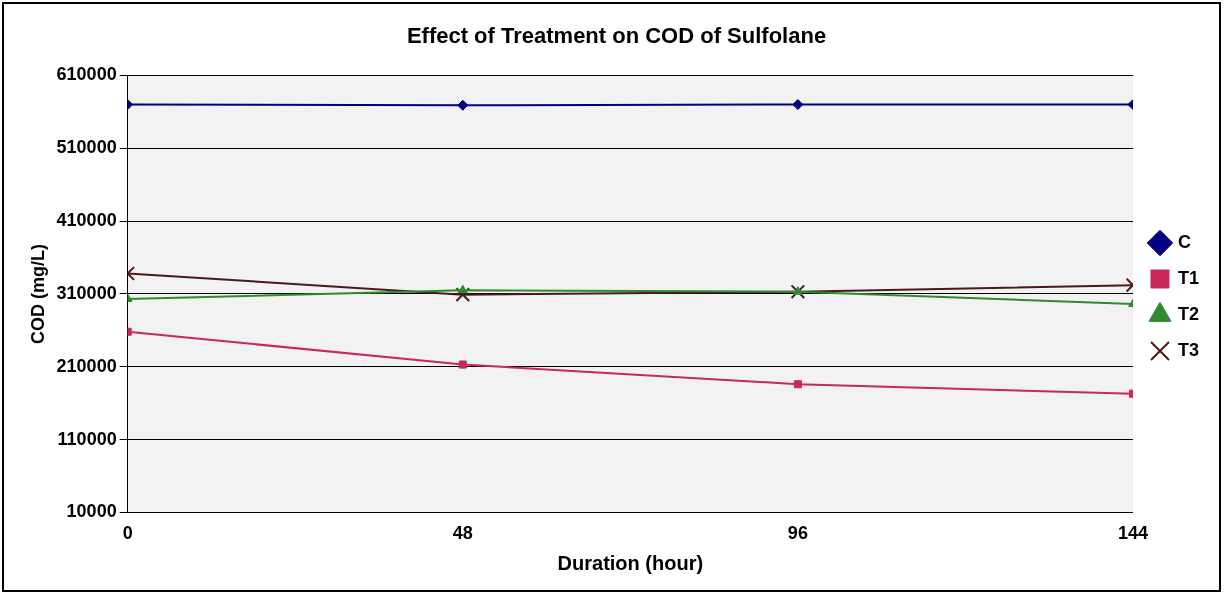  I want to click on y-tick-label: 310000, so click(86, 292).